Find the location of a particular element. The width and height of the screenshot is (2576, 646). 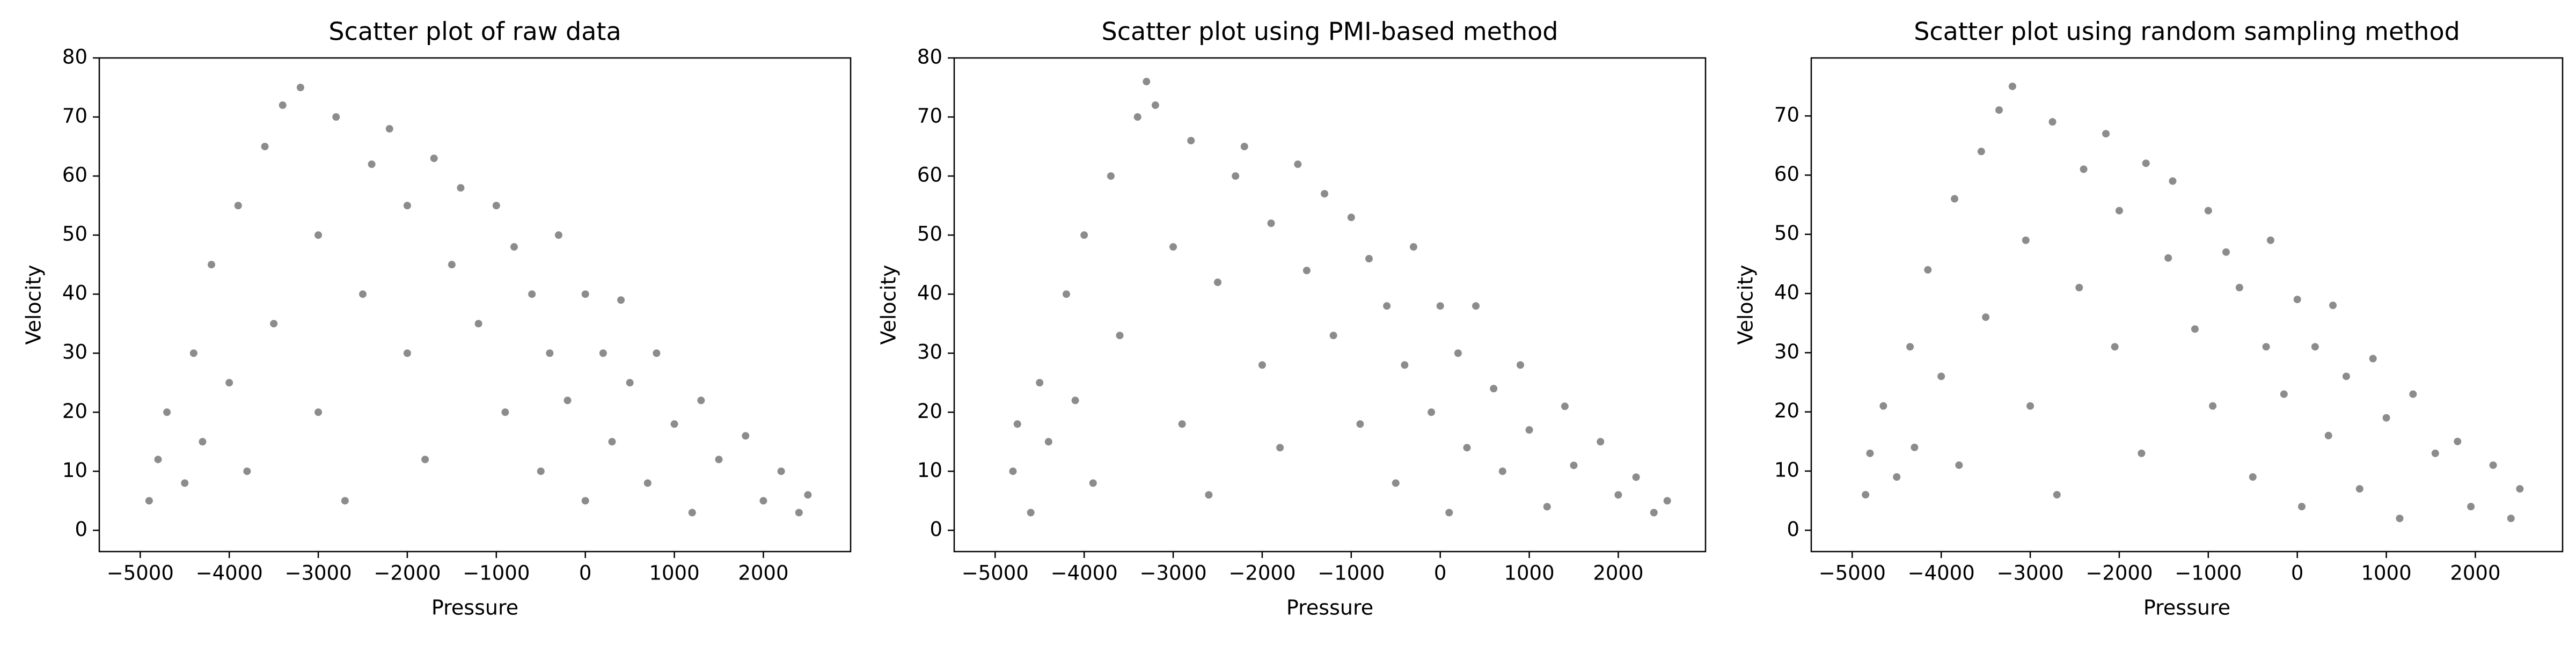

y-tick-label: 0 is located at coordinates (1793, 529).